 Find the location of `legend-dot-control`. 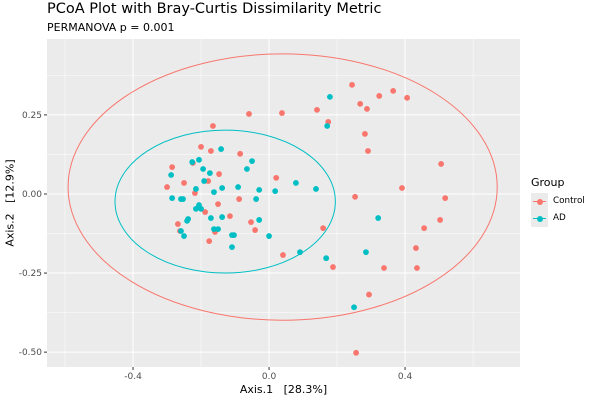

legend-dot-control is located at coordinates (539, 201).